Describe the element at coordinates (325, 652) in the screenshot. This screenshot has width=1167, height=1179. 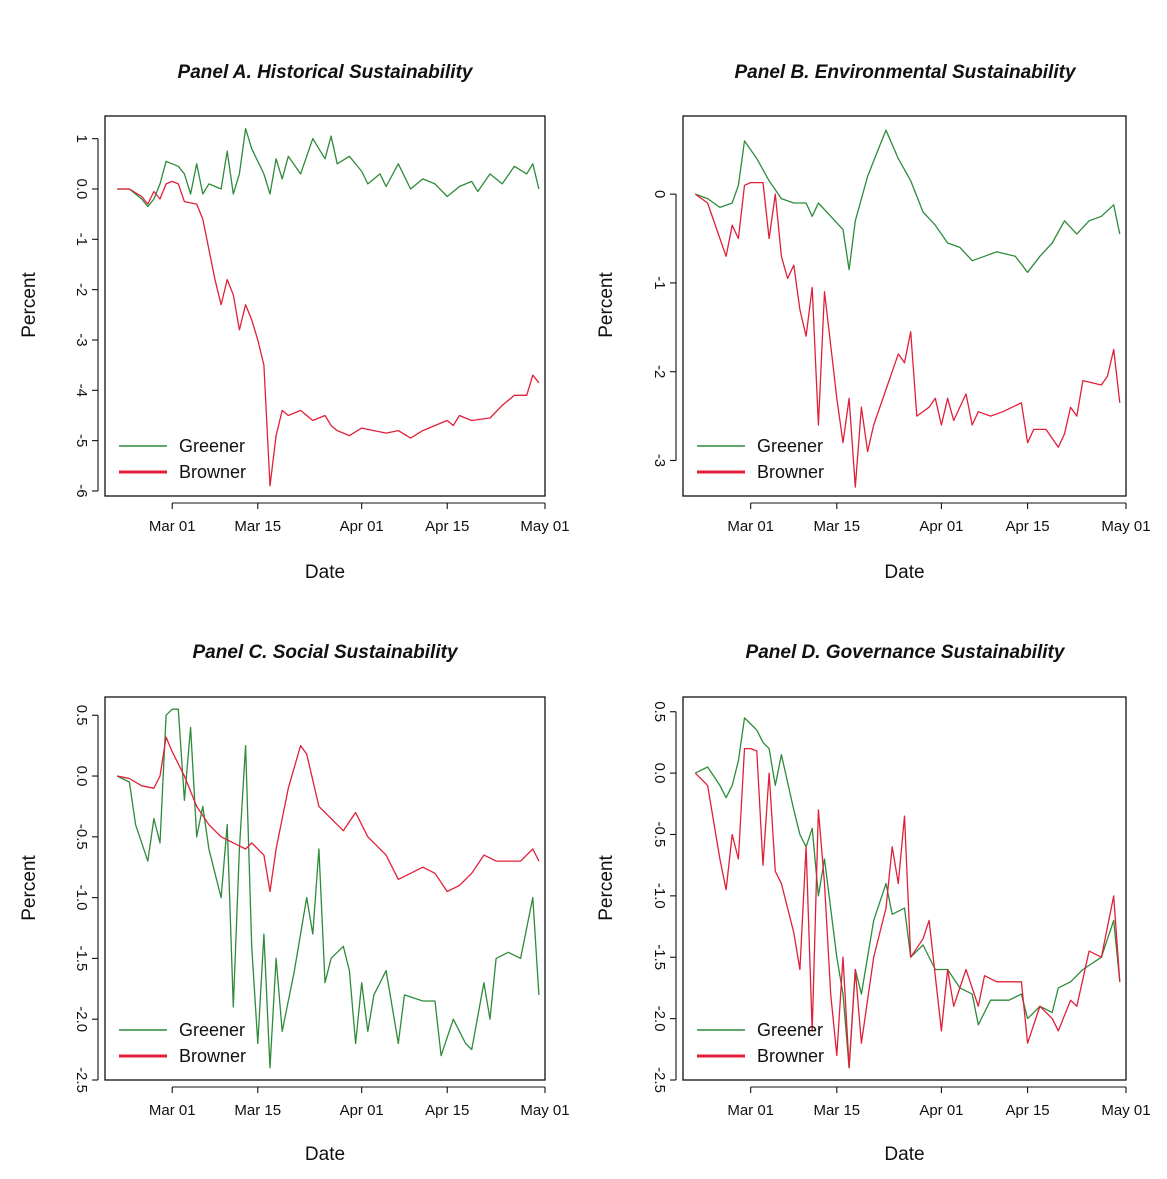
I see `chart-title: Panel C. Social Sustainability` at that location.